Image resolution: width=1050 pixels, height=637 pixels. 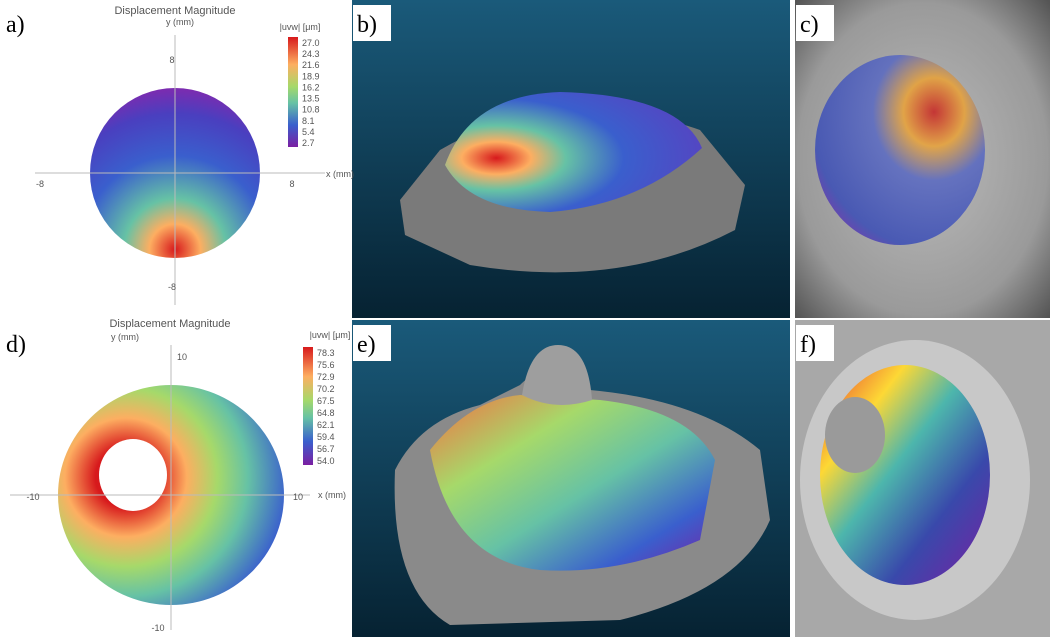 I want to click on panel-label: c), so click(x=809, y=25).